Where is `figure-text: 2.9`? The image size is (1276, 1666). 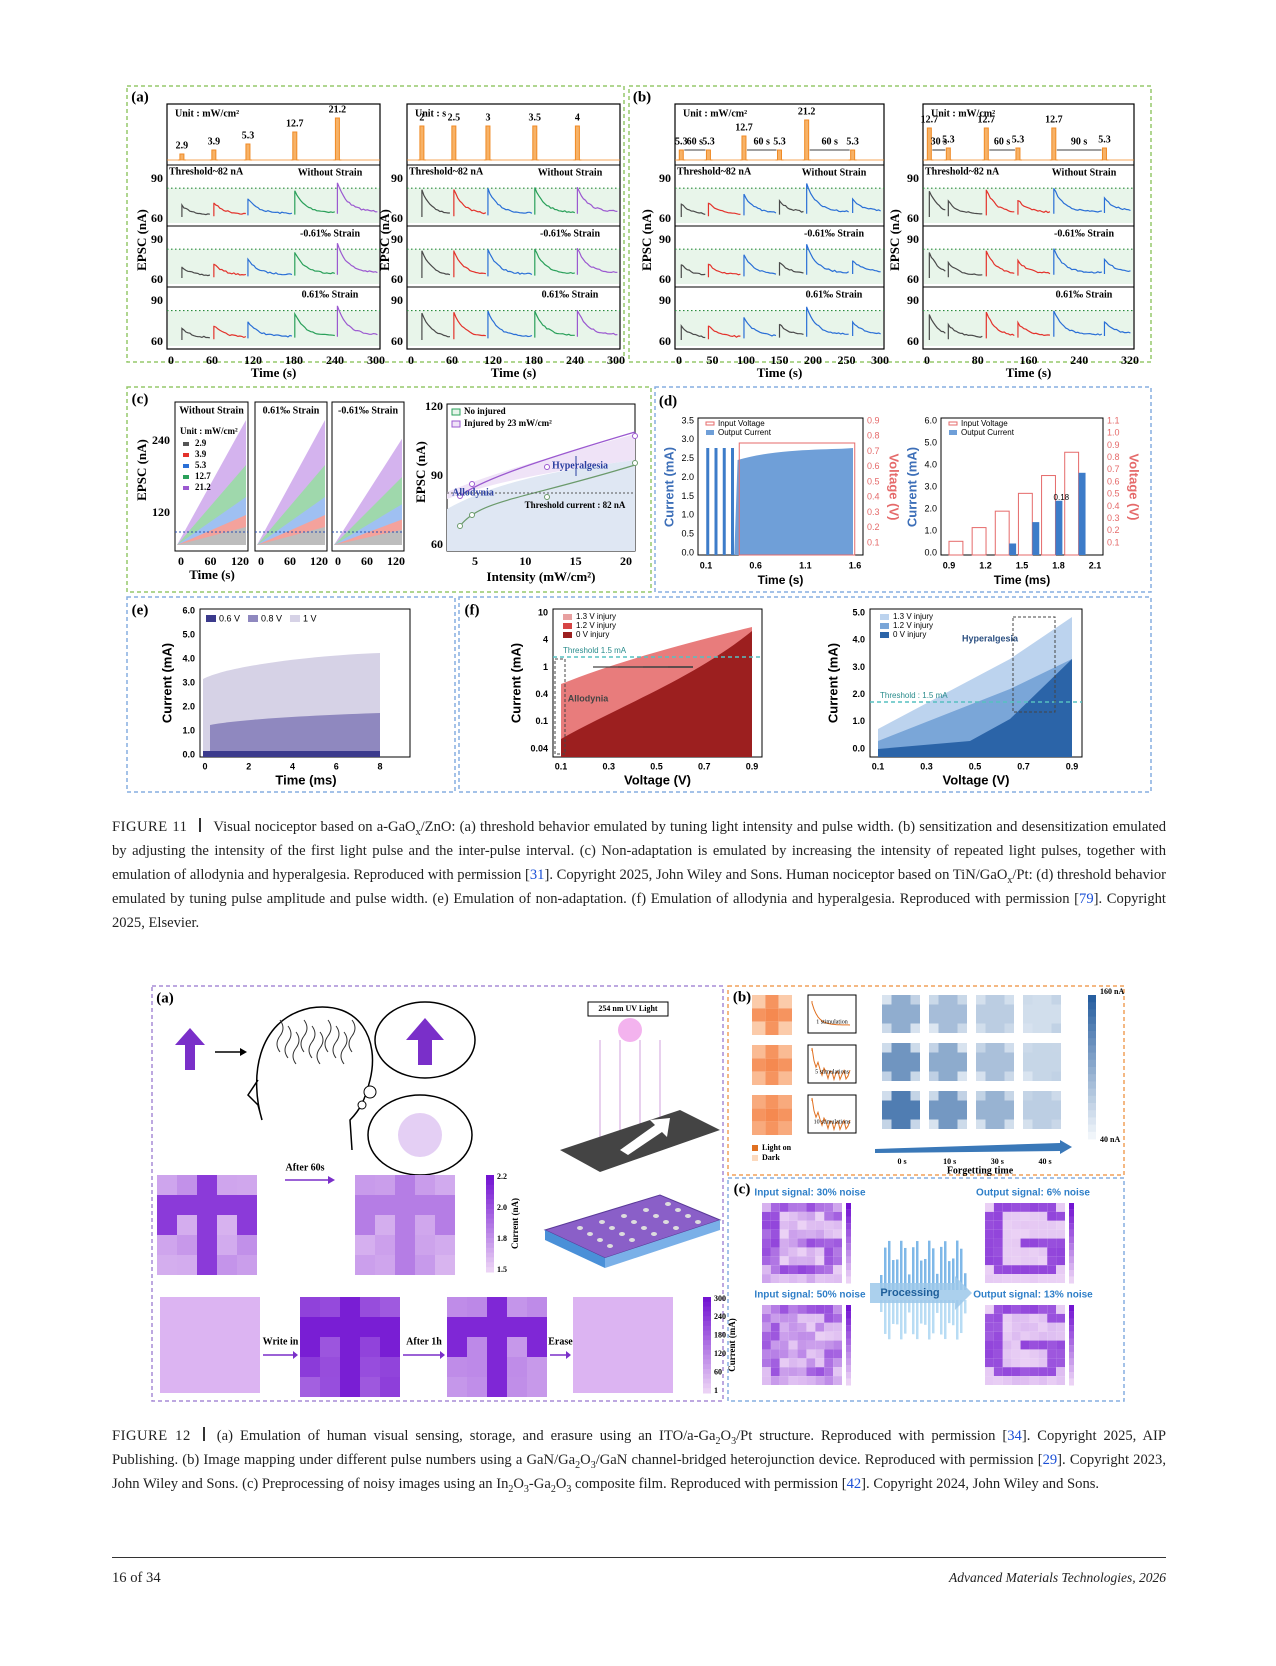
figure-text: 2.9 is located at coordinates (201, 443).